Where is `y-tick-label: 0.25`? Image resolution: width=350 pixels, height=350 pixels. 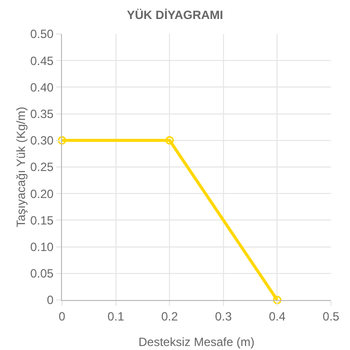 y-tick-label: 0.25 is located at coordinates (42, 167).